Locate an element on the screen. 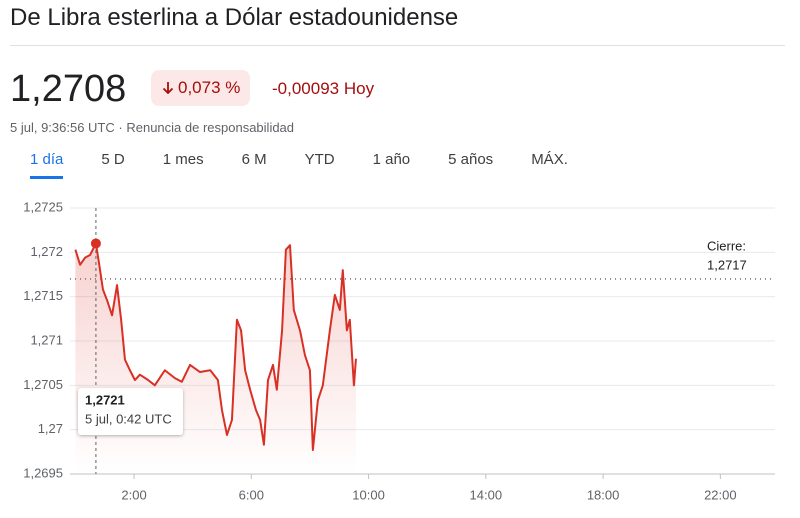 This screenshot has width=800, height=518. period: Hoy is located at coordinates (359, 88).